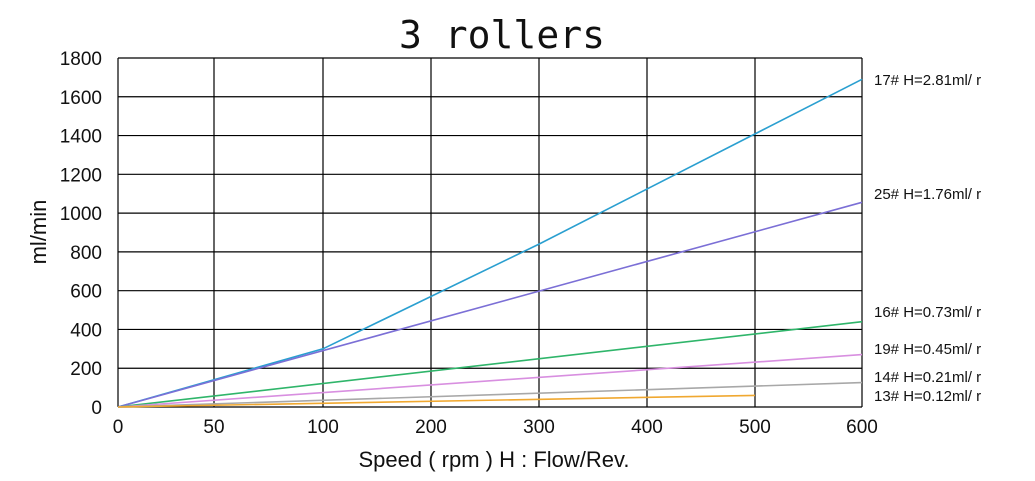 This screenshot has width=1035, height=481. I want to click on y-tick-label: 1800, so click(81, 59).